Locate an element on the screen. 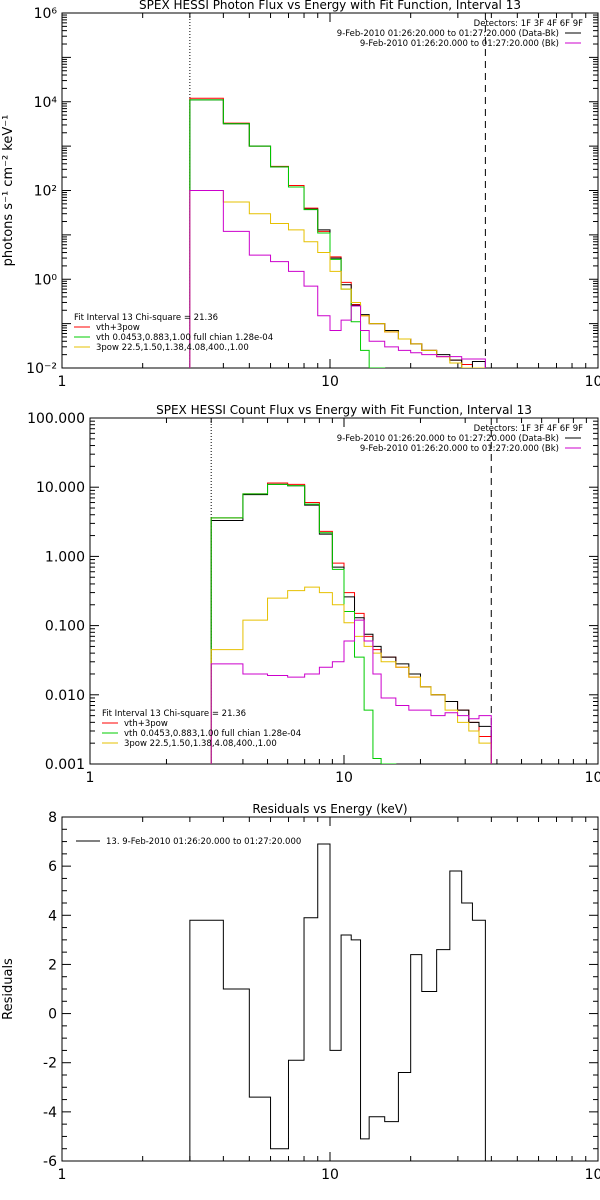  series-line-residuals is located at coordinates (337, 1002).